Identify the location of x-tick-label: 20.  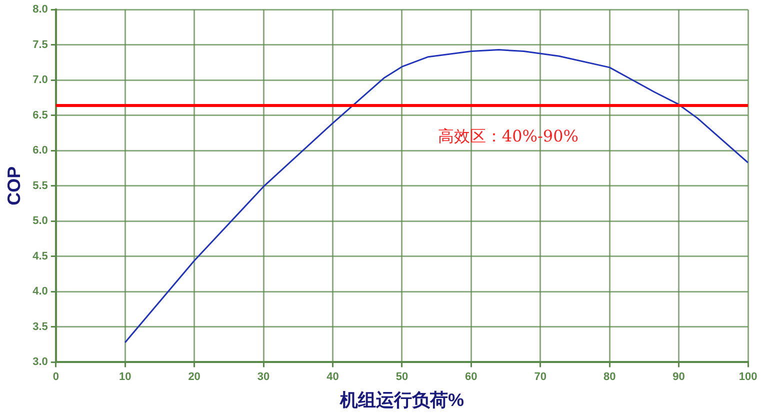
(194, 376).